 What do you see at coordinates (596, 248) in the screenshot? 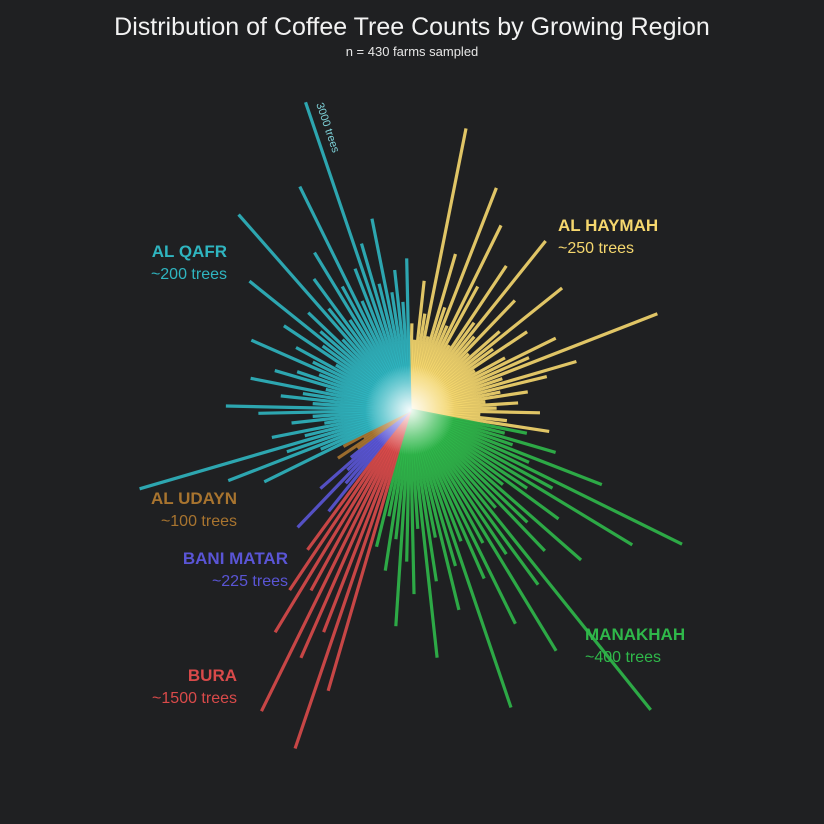
I see `region-label: ~250 trees` at bounding box center [596, 248].